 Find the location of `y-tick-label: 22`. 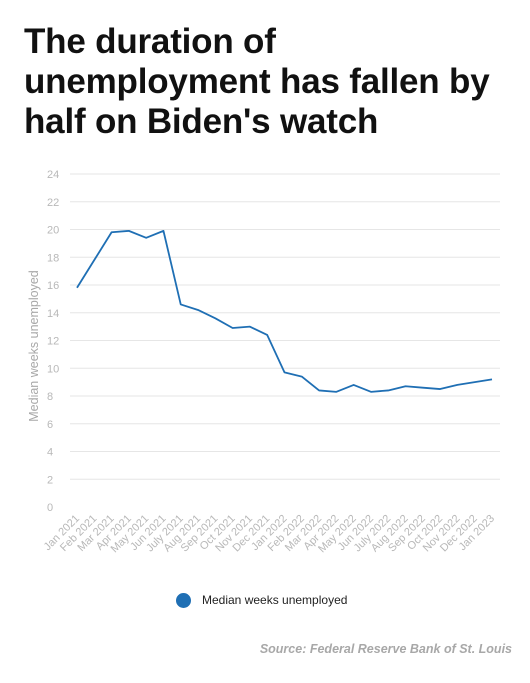

y-tick-label: 22 is located at coordinates (53, 203).